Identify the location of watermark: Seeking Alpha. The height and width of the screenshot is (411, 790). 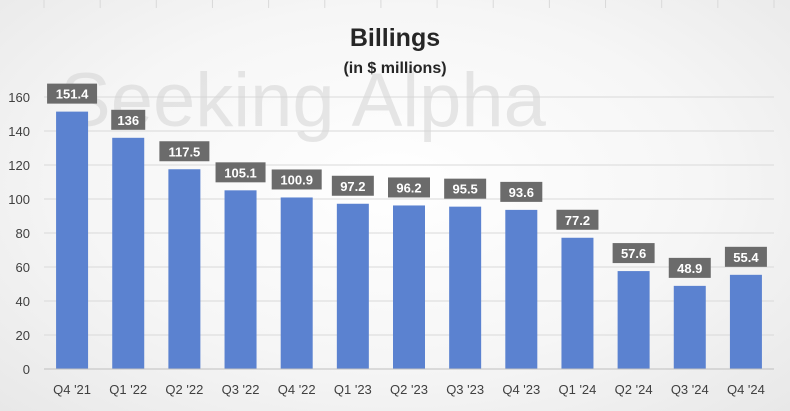
(303, 100).